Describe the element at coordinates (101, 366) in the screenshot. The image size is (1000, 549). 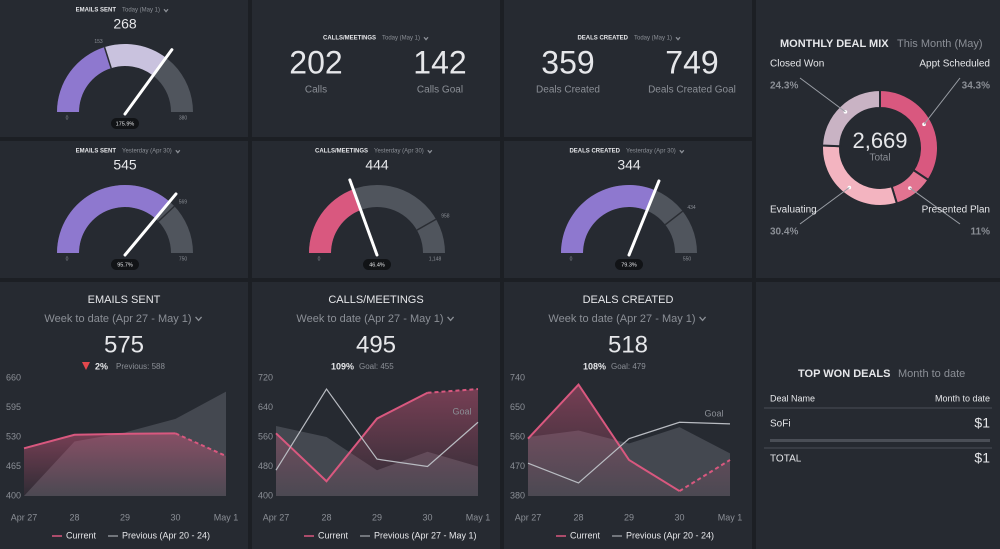
I see `trend-attainment: 2%` at that location.